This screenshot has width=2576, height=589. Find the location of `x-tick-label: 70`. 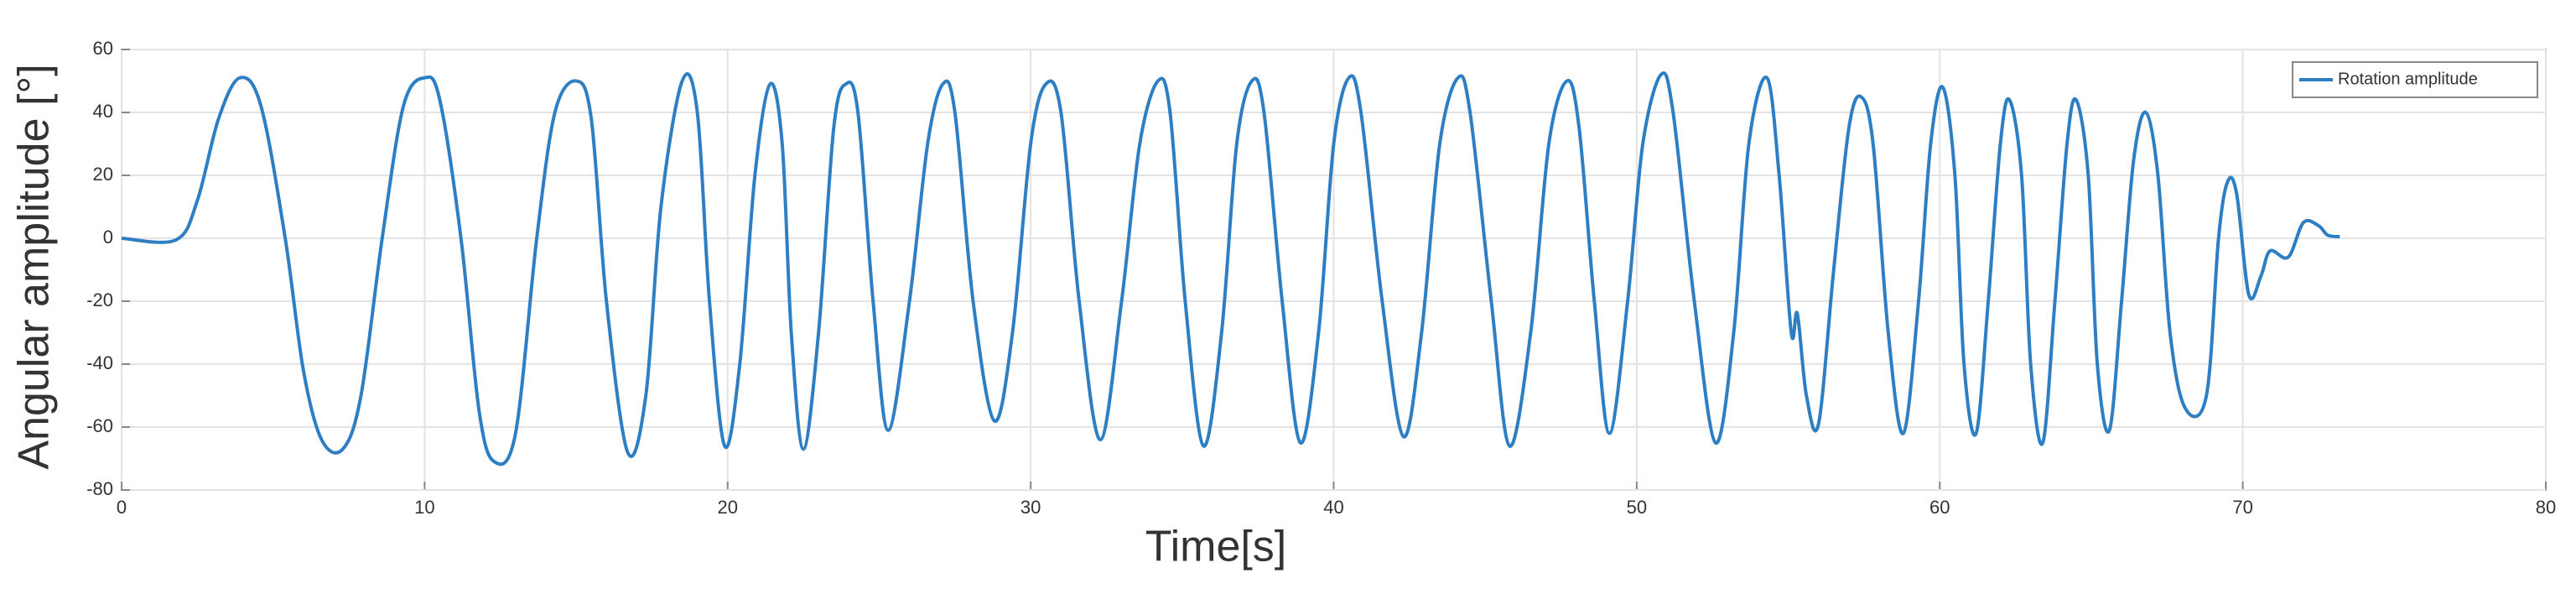

x-tick-label: 70 is located at coordinates (2242, 507).